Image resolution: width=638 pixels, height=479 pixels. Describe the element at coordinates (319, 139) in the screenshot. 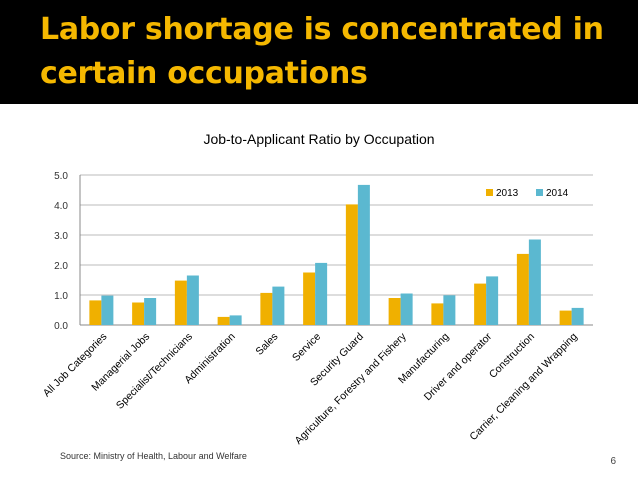

I see `chart-title: Job-to-Applicant Ratio by Occupation` at that location.